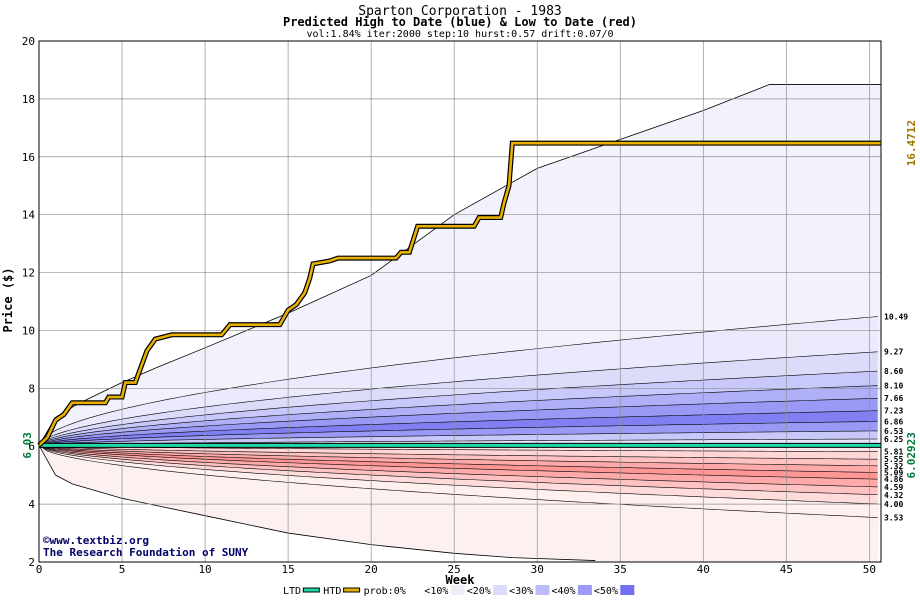 This screenshot has height=600, width=920. I want to click on band-end-label: 5.09, so click(893, 473).